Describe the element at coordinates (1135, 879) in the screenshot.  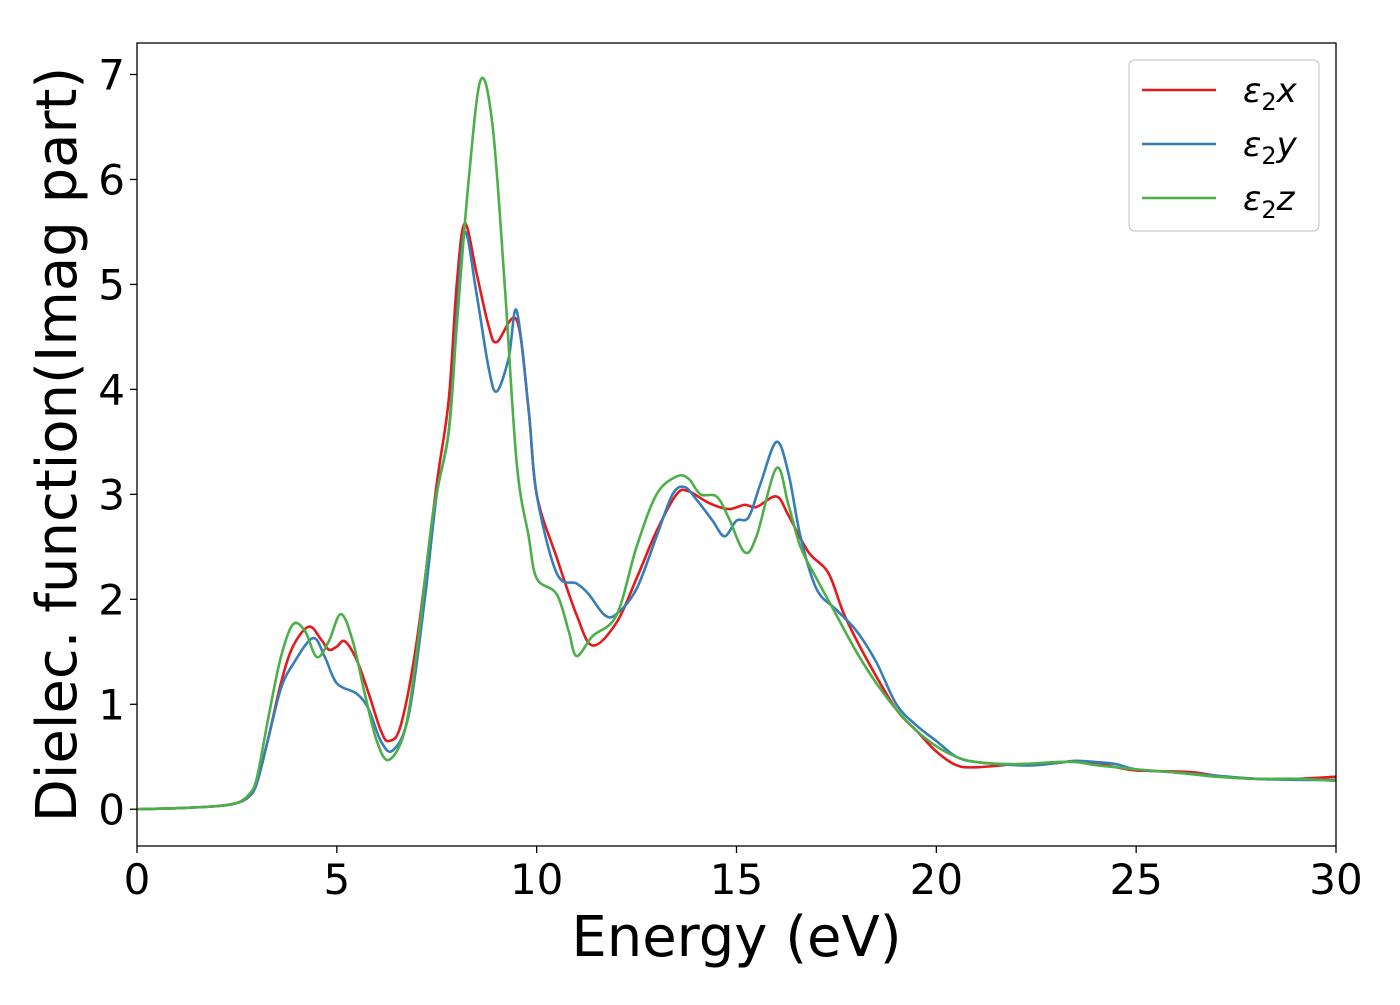
I see `x-tick-label: 25` at that location.